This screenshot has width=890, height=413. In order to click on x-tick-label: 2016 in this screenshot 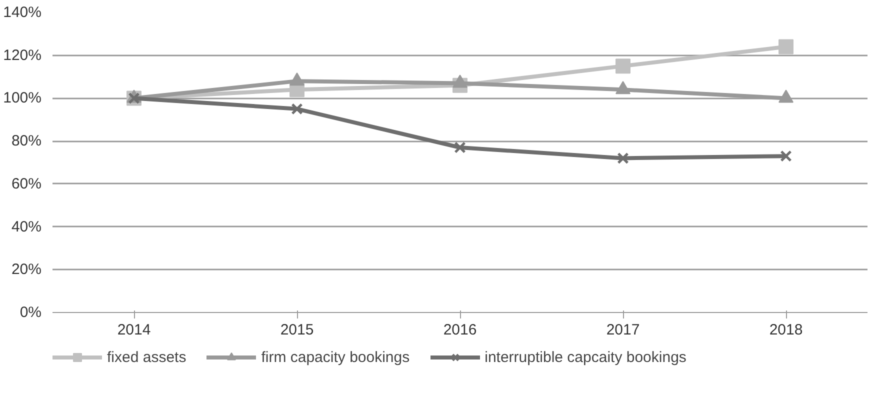, I will do `click(460, 330)`.